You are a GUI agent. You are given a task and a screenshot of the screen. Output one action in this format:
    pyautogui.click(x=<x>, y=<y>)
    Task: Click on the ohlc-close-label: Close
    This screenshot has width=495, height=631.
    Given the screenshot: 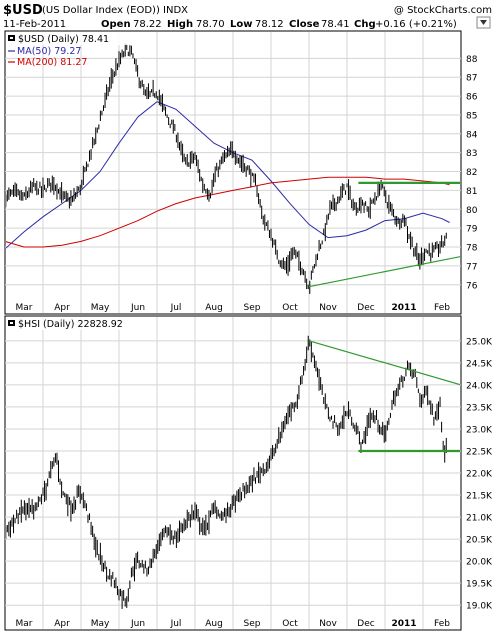 What is the action you would take?
    pyautogui.click(x=304, y=24)
    